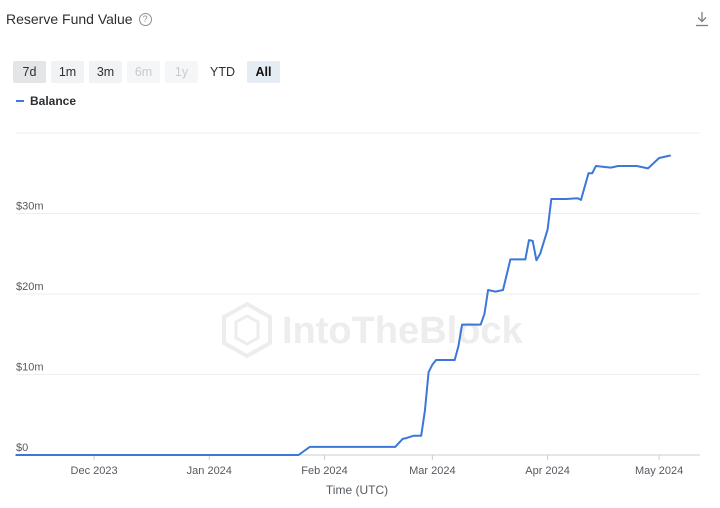 This screenshot has width=720, height=508. What do you see at coordinates (432, 471) in the screenshot?
I see `x-tick-label: Mar 2024` at bounding box center [432, 471].